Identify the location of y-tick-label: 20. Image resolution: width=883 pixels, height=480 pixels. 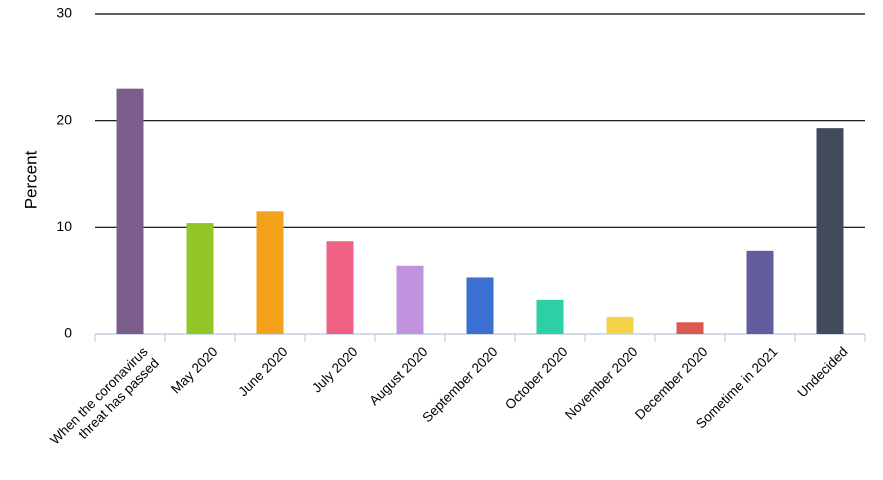
(64, 119).